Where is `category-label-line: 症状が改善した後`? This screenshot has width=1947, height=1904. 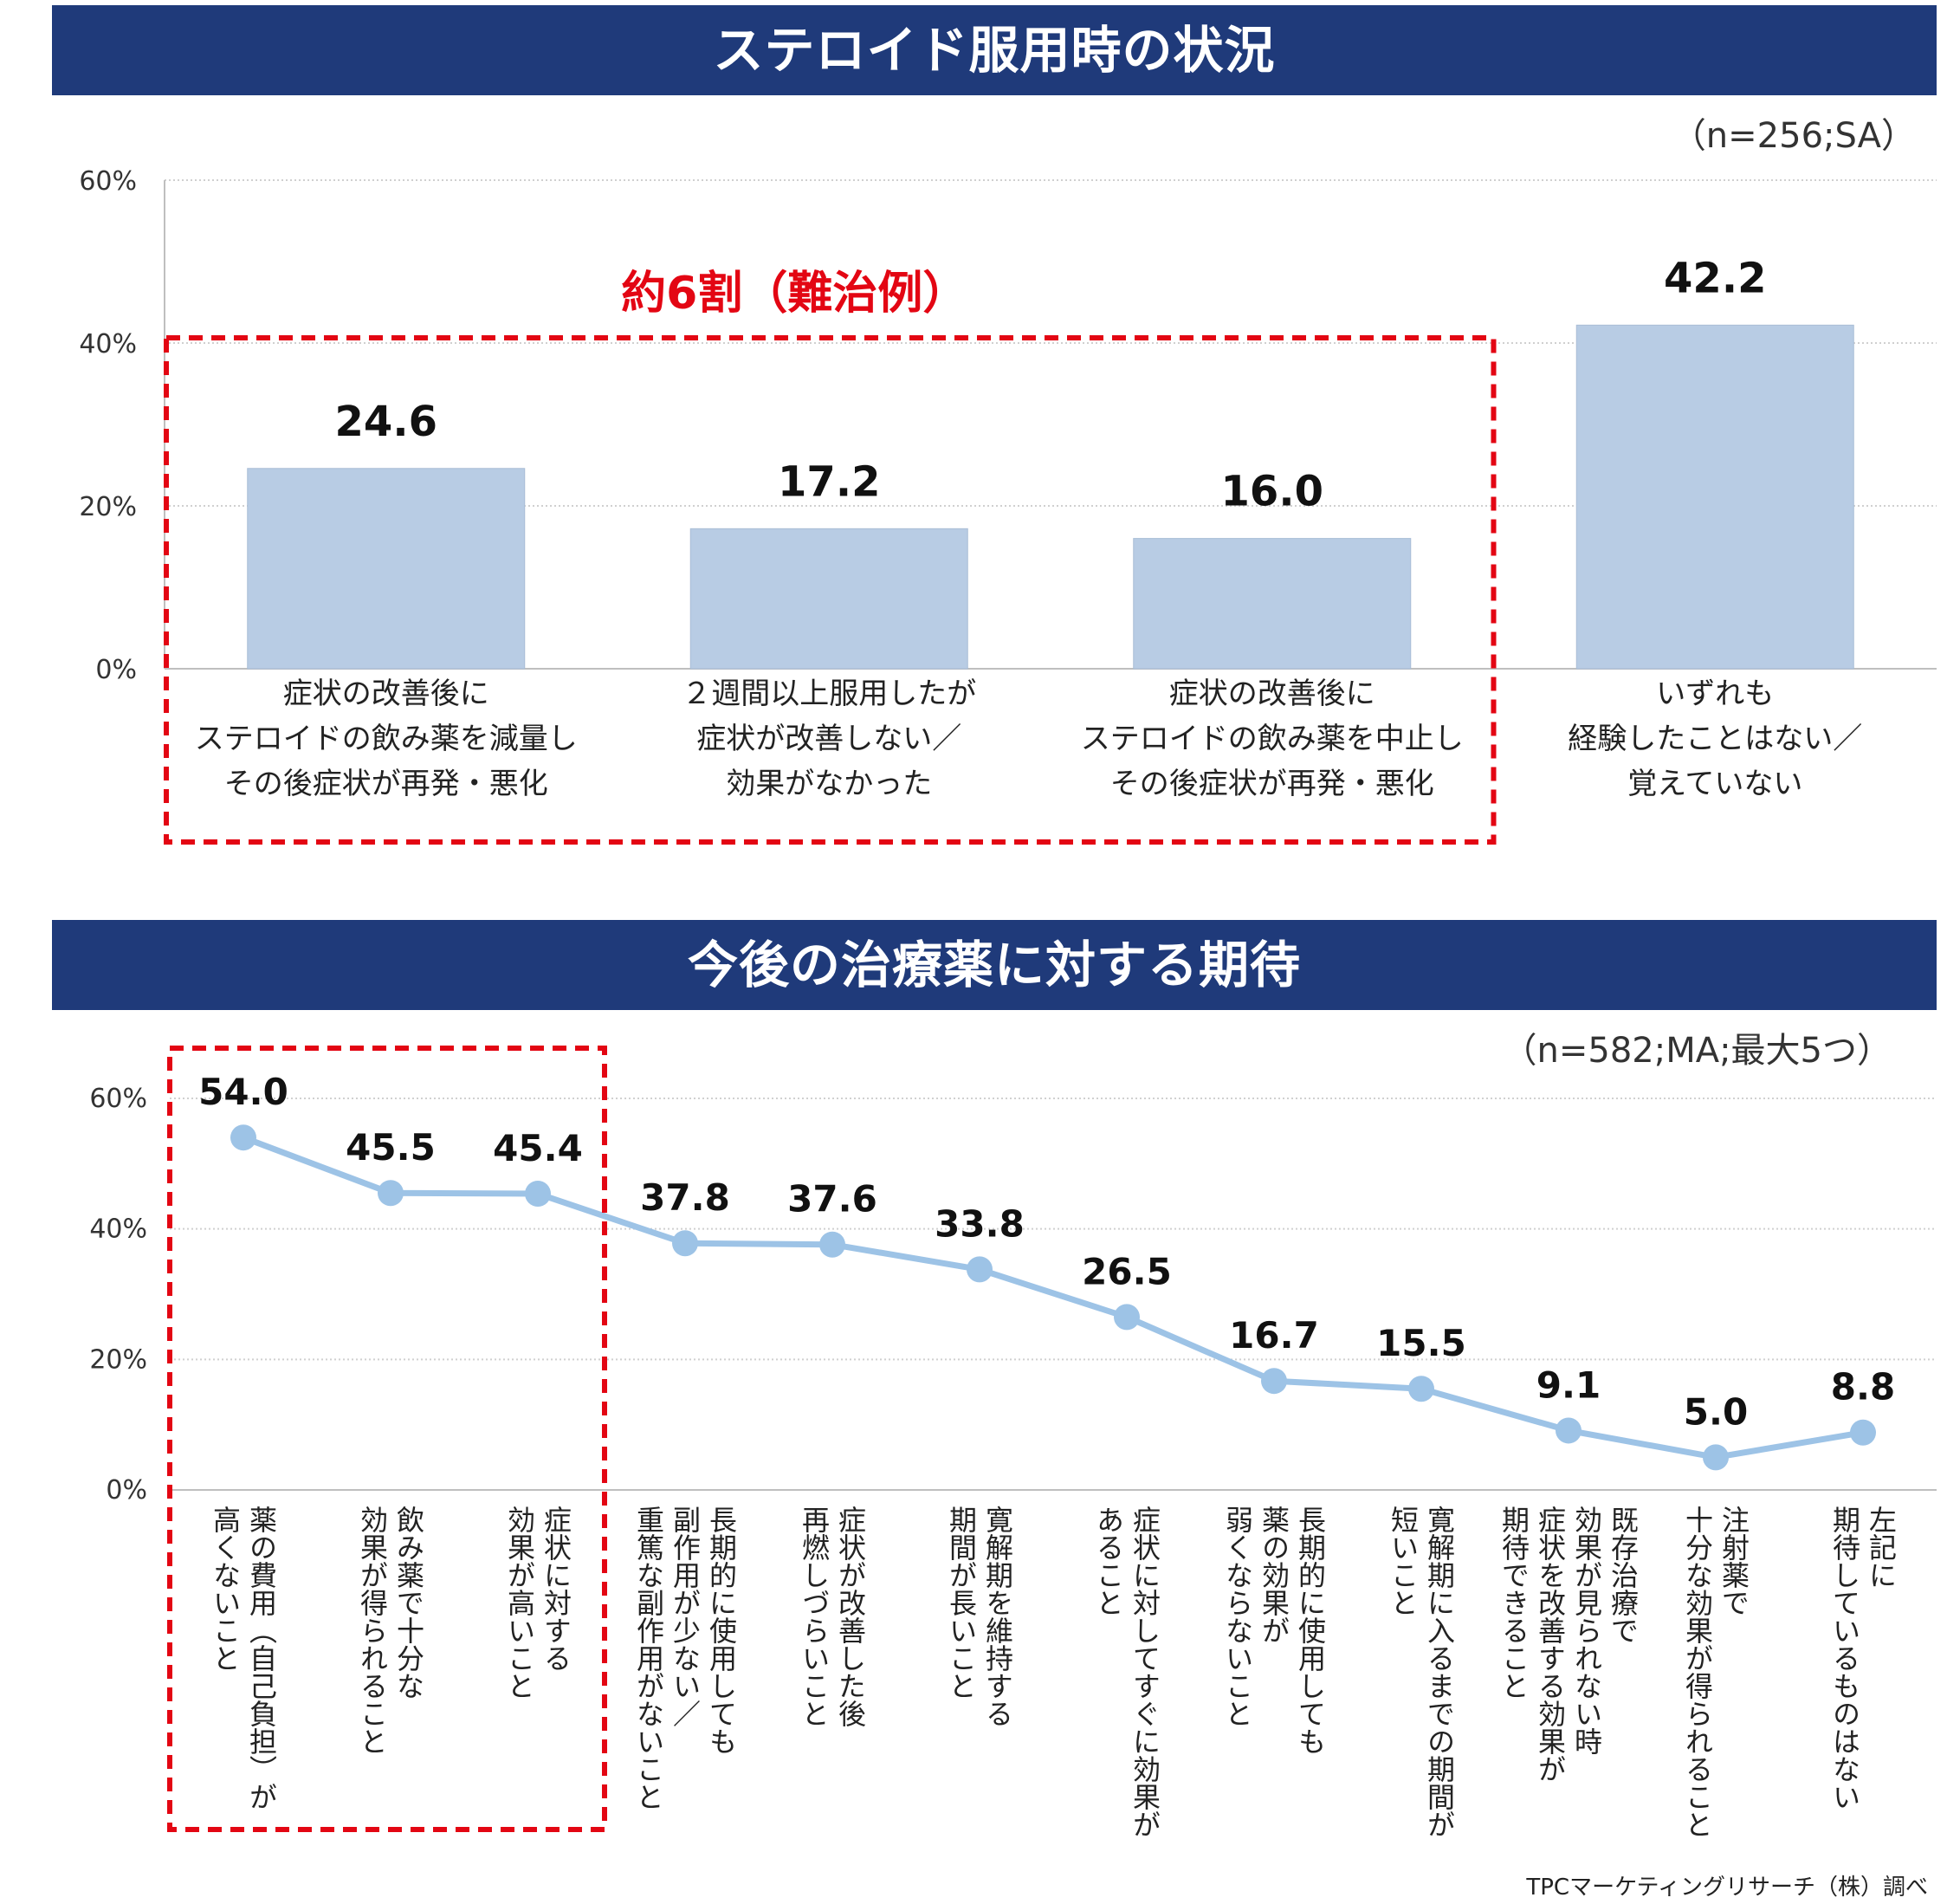
category-label-line: 症状が改善した後 is located at coordinates (850, 1616).